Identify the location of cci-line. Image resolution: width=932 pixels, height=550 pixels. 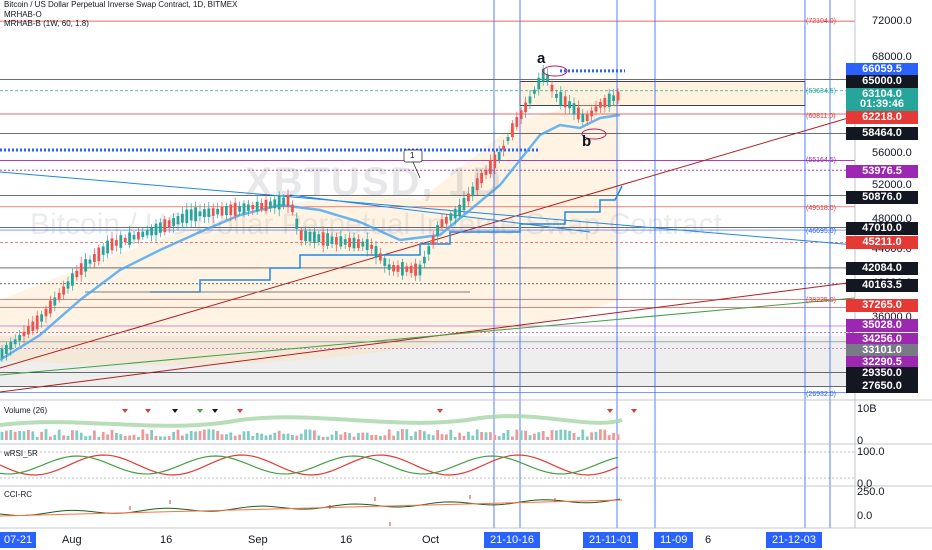
(310, 507).